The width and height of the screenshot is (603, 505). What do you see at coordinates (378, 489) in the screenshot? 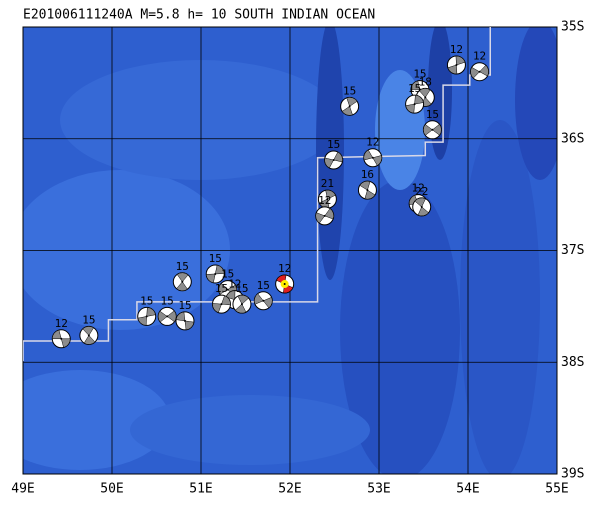
I see `lon-tick-label: 53E` at bounding box center [378, 489].